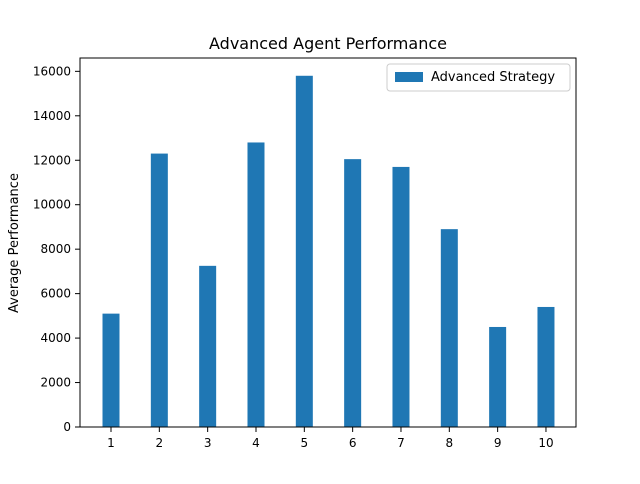  Describe the element at coordinates (55, 383) in the screenshot. I see `y-tick-label-2000: 2000` at that location.